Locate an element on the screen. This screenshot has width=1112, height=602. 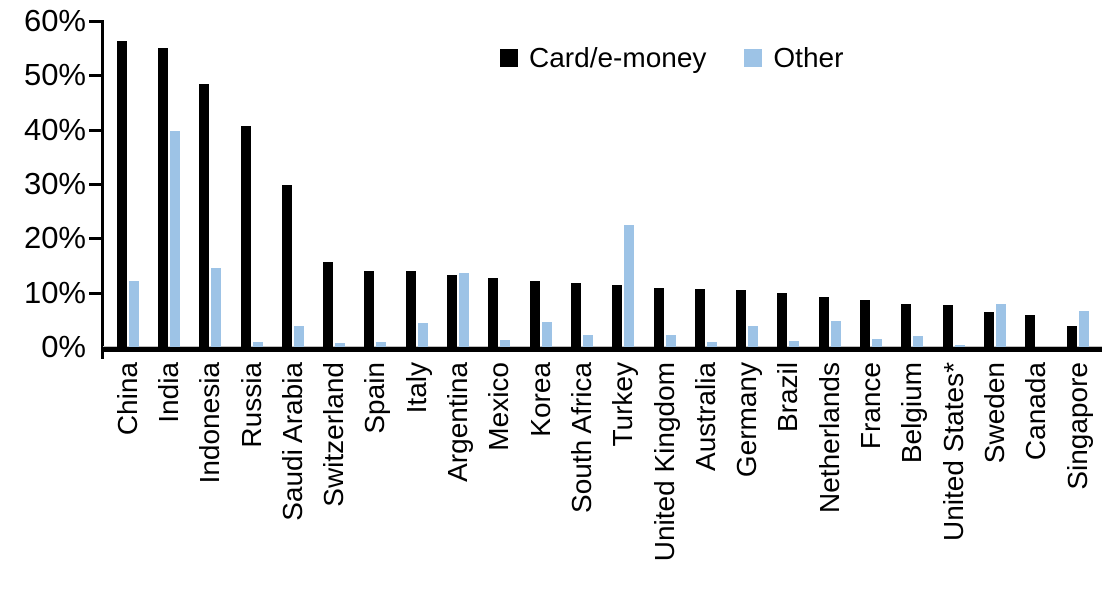
x-axis-label-netherlands: Netherlands is located at coordinates (829, 437).